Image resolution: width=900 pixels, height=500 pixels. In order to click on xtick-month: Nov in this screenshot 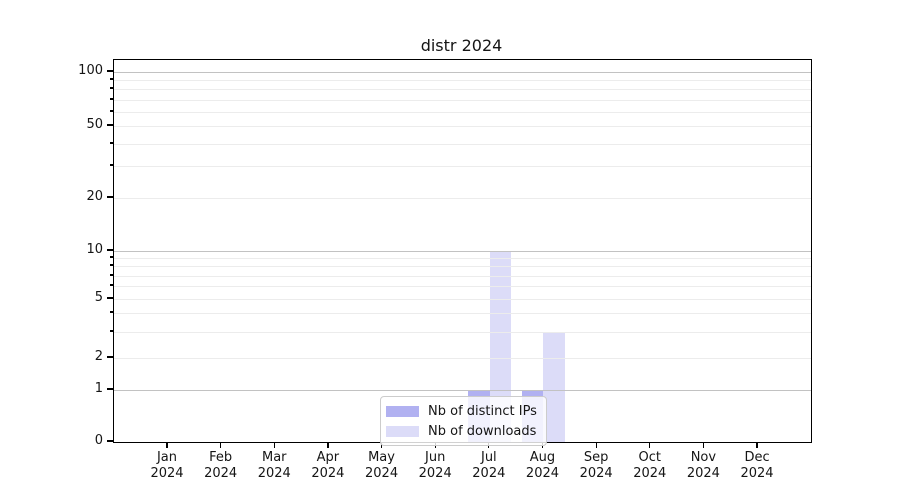, I will do `click(703, 457)`.